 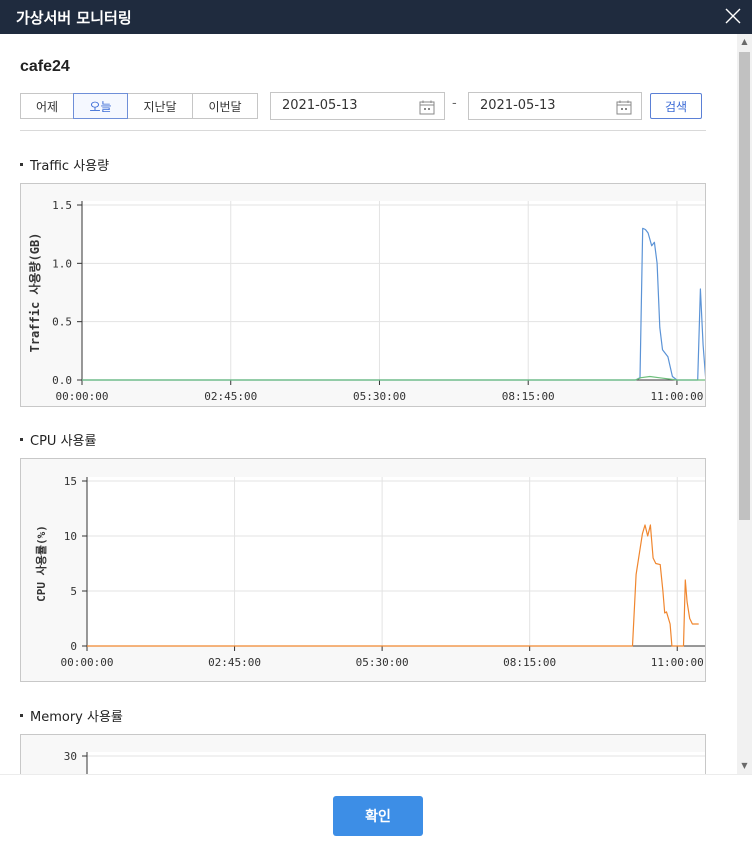 What do you see at coordinates (396, 763) in the screenshot?
I see `plot-area` at bounding box center [396, 763].